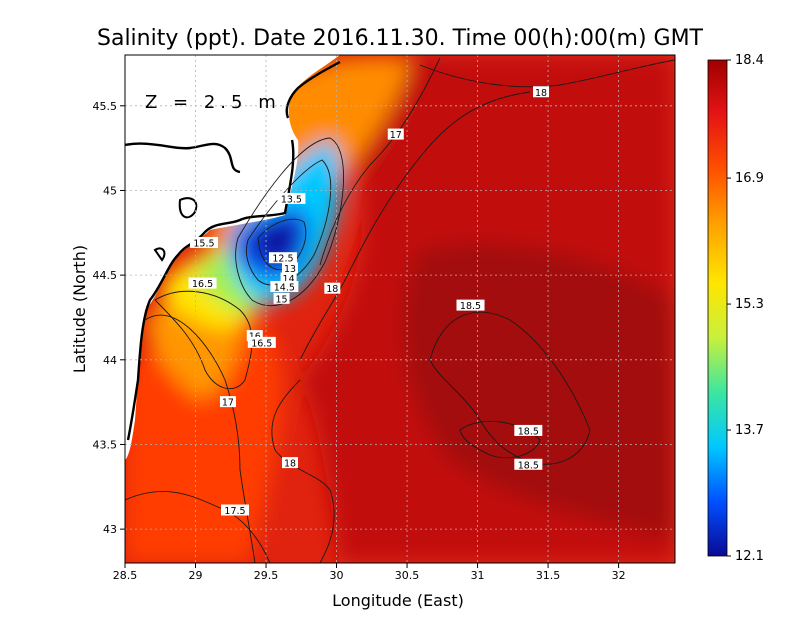 This screenshot has height=618, width=800. Describe the element at coordinates (548, 575) in the screenshot. I see `x-tick-label: 31.5` at that location.